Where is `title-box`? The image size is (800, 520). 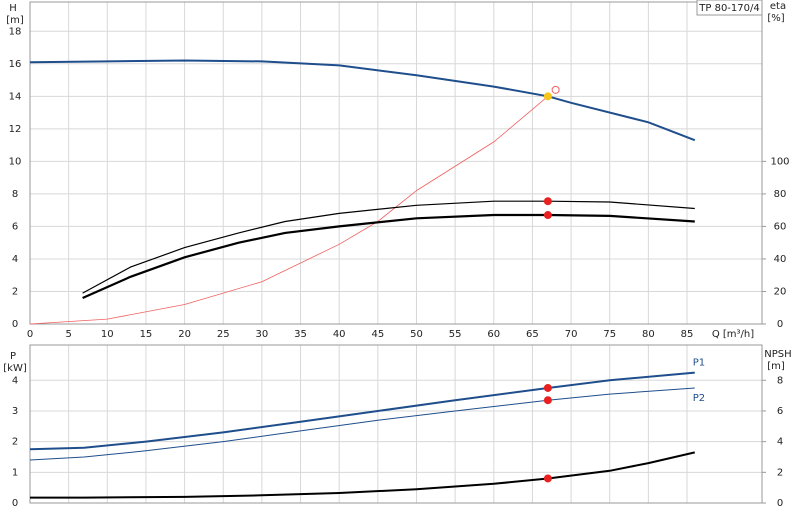
title-box is located at coordinates (729, 8).